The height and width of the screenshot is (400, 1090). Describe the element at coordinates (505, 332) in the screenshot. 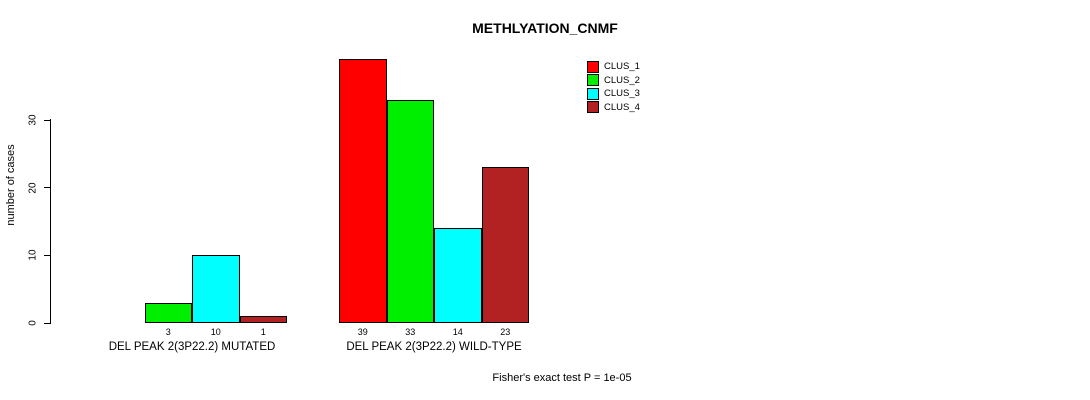

I see `bar-value-label: 23` at that location.